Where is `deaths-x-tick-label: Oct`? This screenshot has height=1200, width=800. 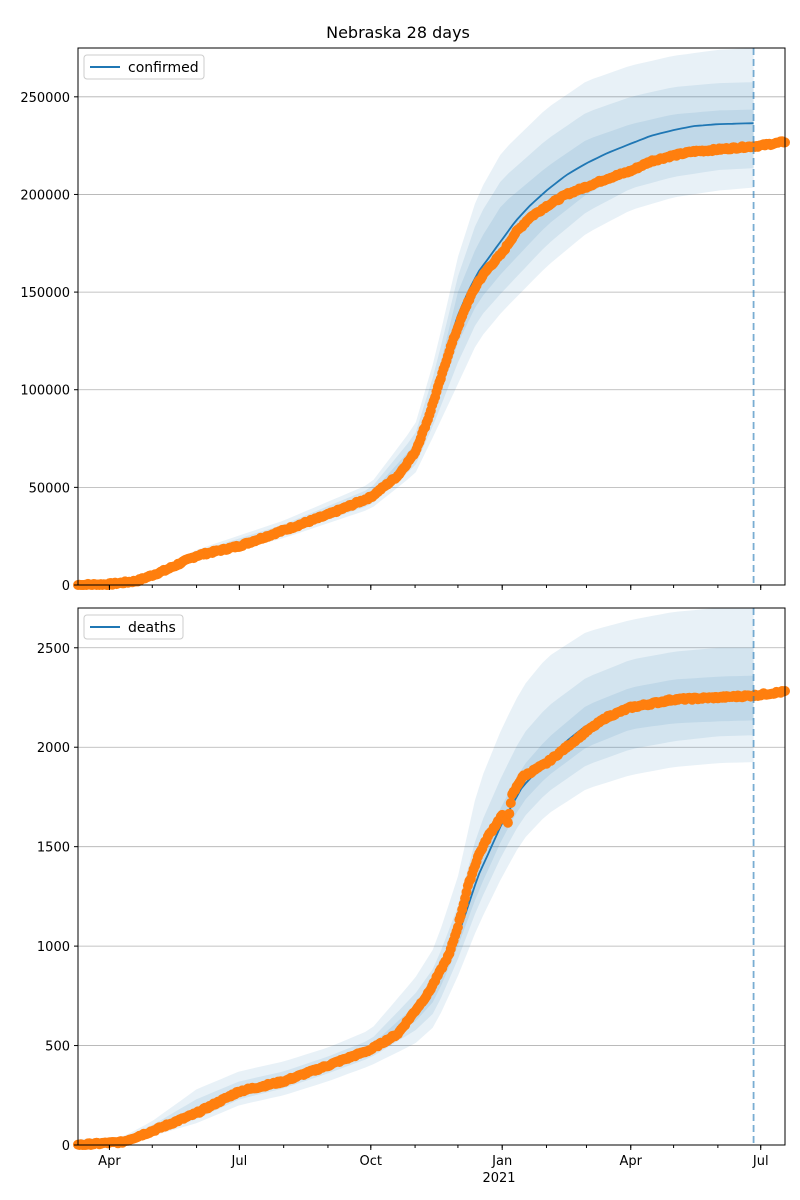
deaths-x-tick-label: Oct is located at coordinates (371, 1161).